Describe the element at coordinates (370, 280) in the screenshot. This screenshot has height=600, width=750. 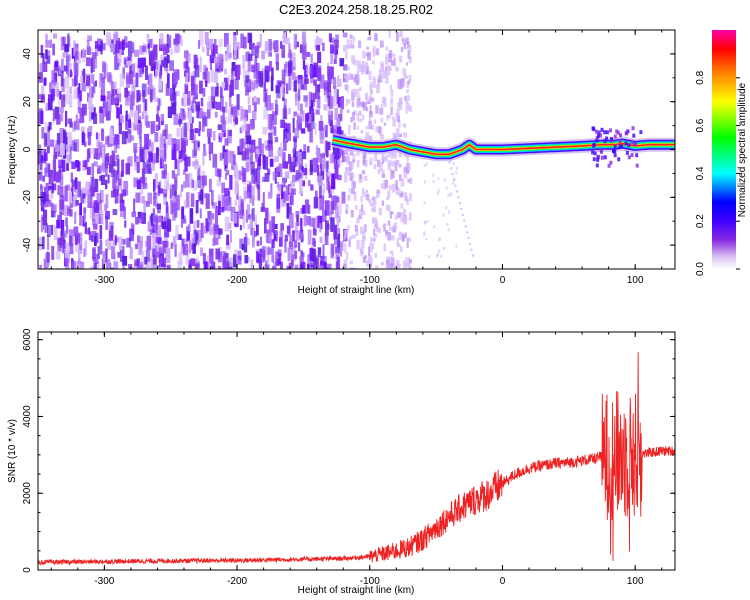
I see `x-tick-label: -100` at that location.